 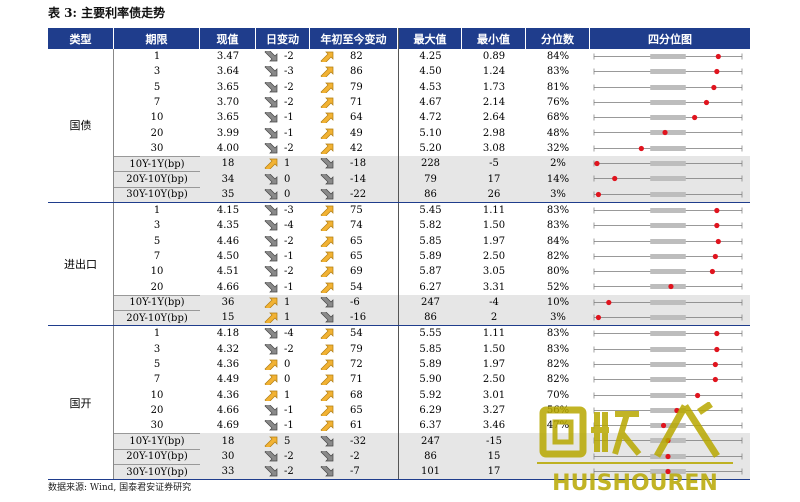 I want to click on max-cell: 4.53, so click(x=430, y=87).